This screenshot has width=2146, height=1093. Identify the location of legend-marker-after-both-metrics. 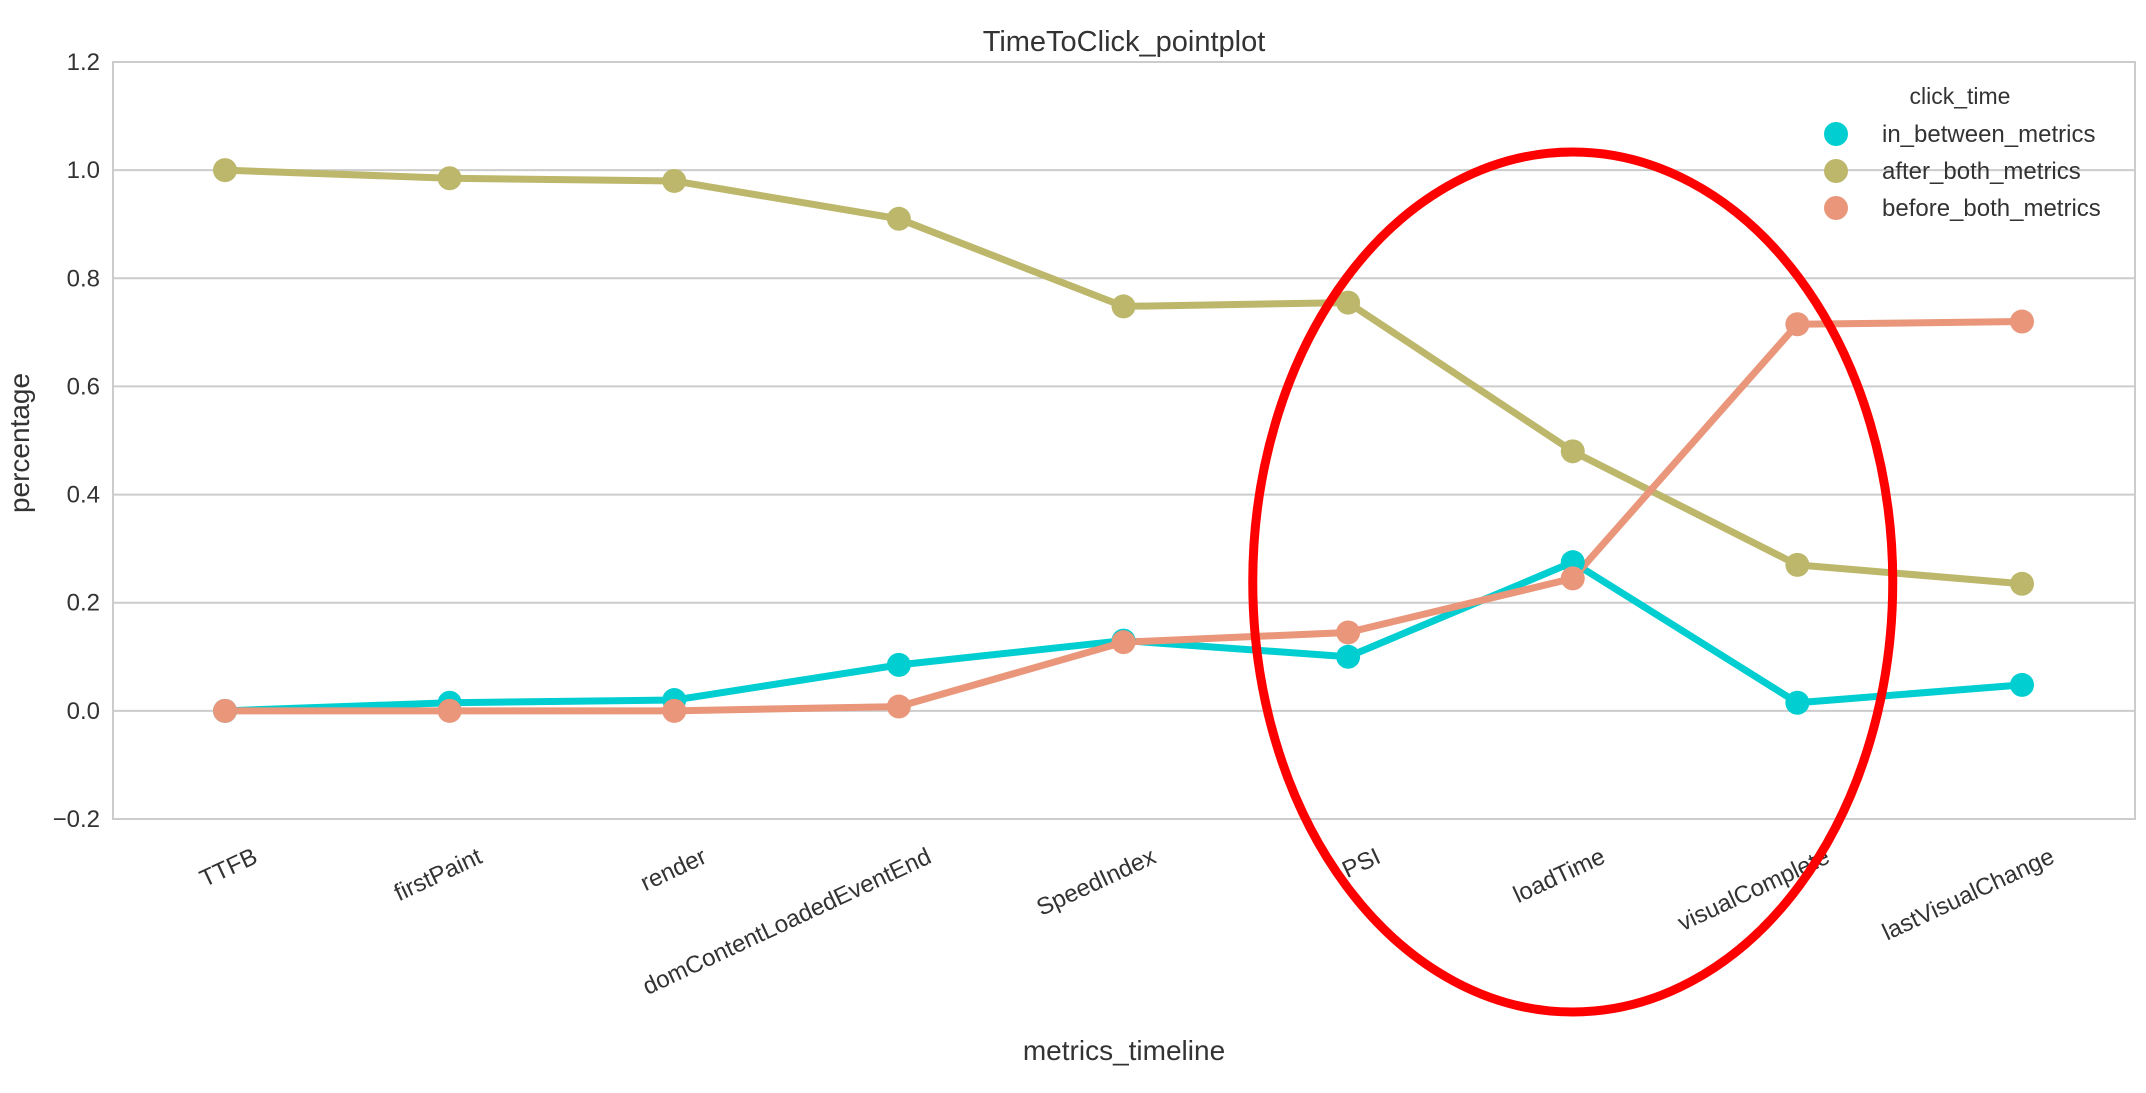
(1836, 171).